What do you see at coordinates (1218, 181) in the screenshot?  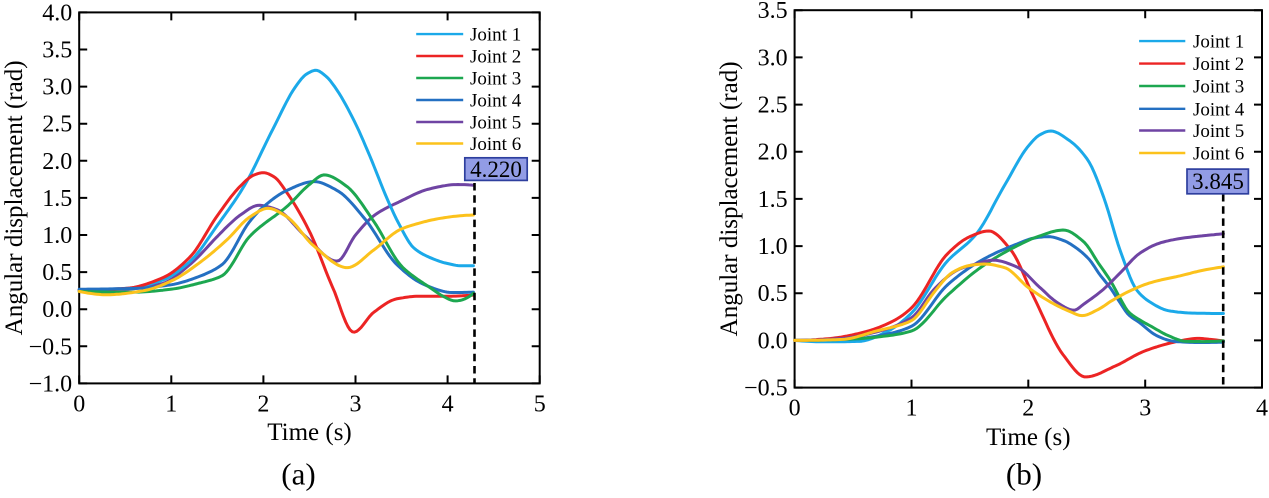 I see `svg-text: 3.845` at bounding box center [1218, 181].